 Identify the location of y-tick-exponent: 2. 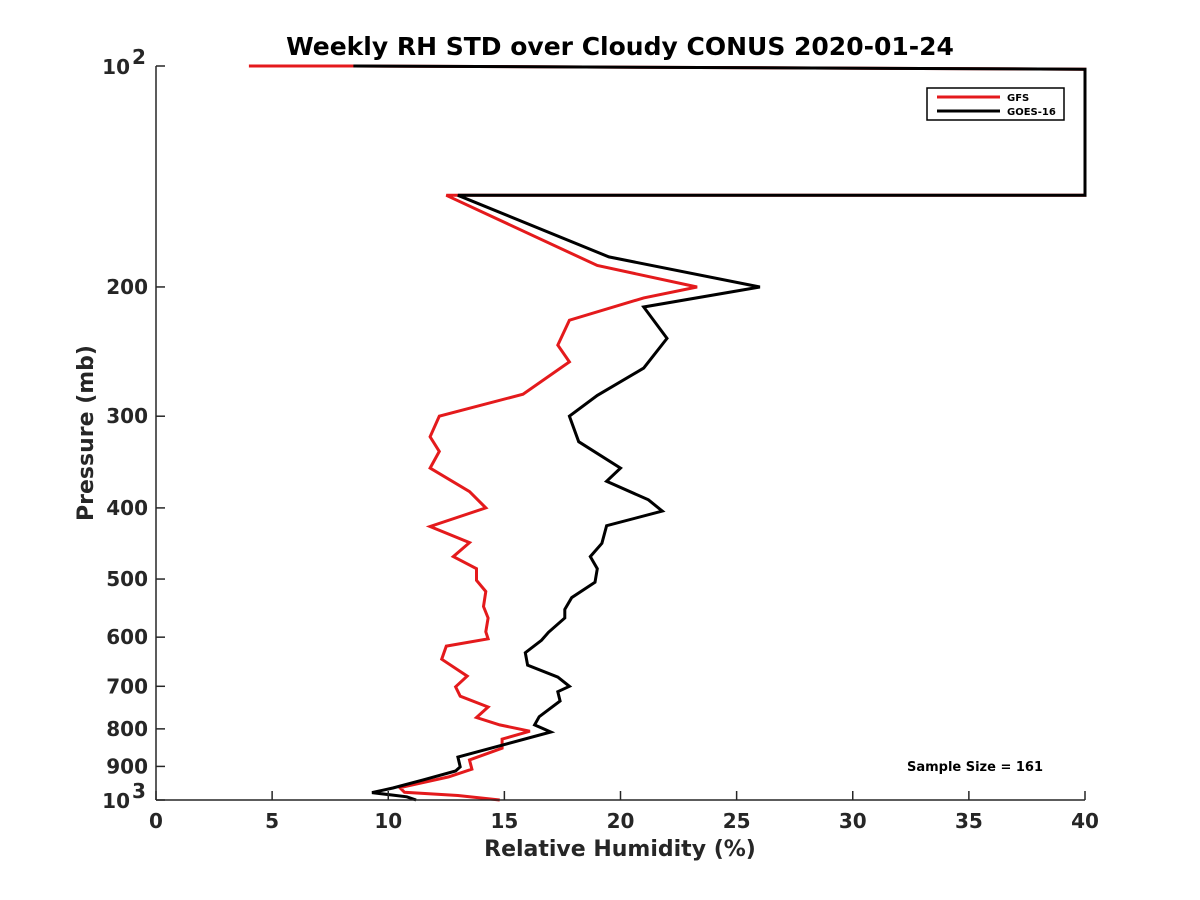
(139, 57).